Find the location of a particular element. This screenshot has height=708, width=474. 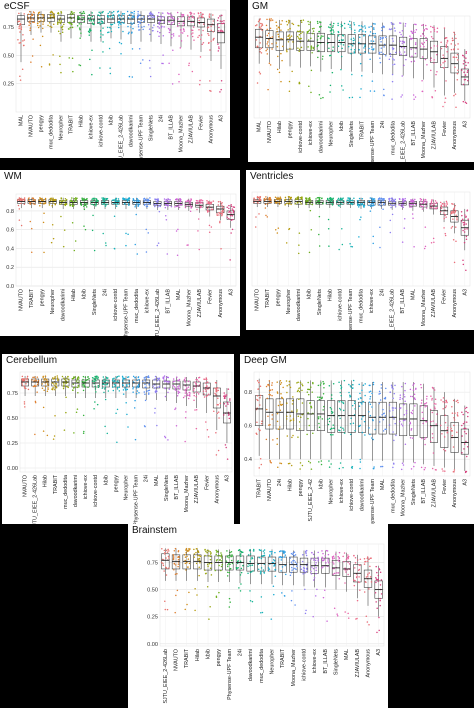

category-label: ZJAVIULAB is located at coordinates (435, 135).